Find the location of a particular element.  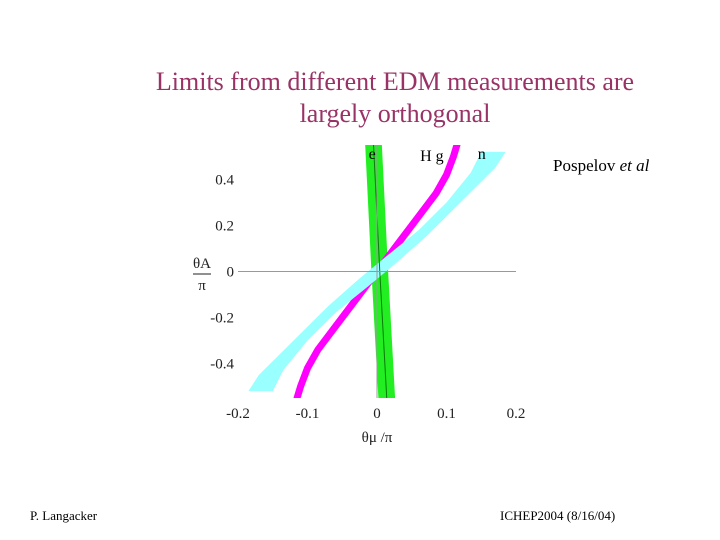

series-label-e: e is located at coordinates (372, 154).